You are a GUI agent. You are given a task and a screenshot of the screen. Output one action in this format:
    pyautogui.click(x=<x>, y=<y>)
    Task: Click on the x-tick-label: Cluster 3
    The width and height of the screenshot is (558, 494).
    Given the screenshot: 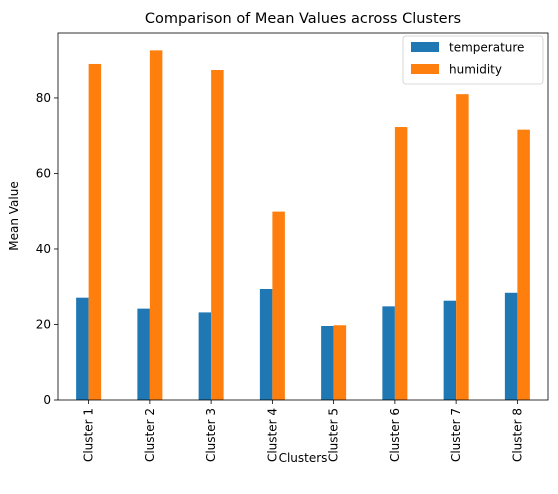 What is the action you would take?
    pyautogui.click(x=211, y=435)
    